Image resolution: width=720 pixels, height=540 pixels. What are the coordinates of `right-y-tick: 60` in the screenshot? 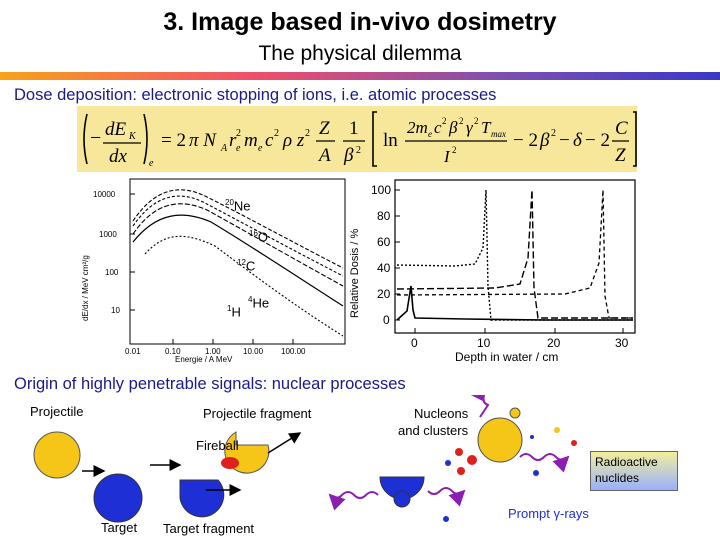 It's located at (384, 242).